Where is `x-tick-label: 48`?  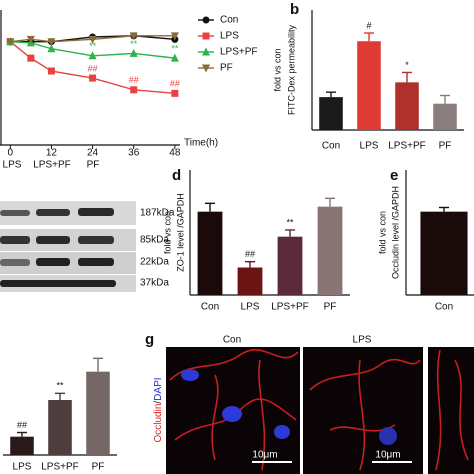 x-tick-label: 48 is located at coordinates (175, 153).